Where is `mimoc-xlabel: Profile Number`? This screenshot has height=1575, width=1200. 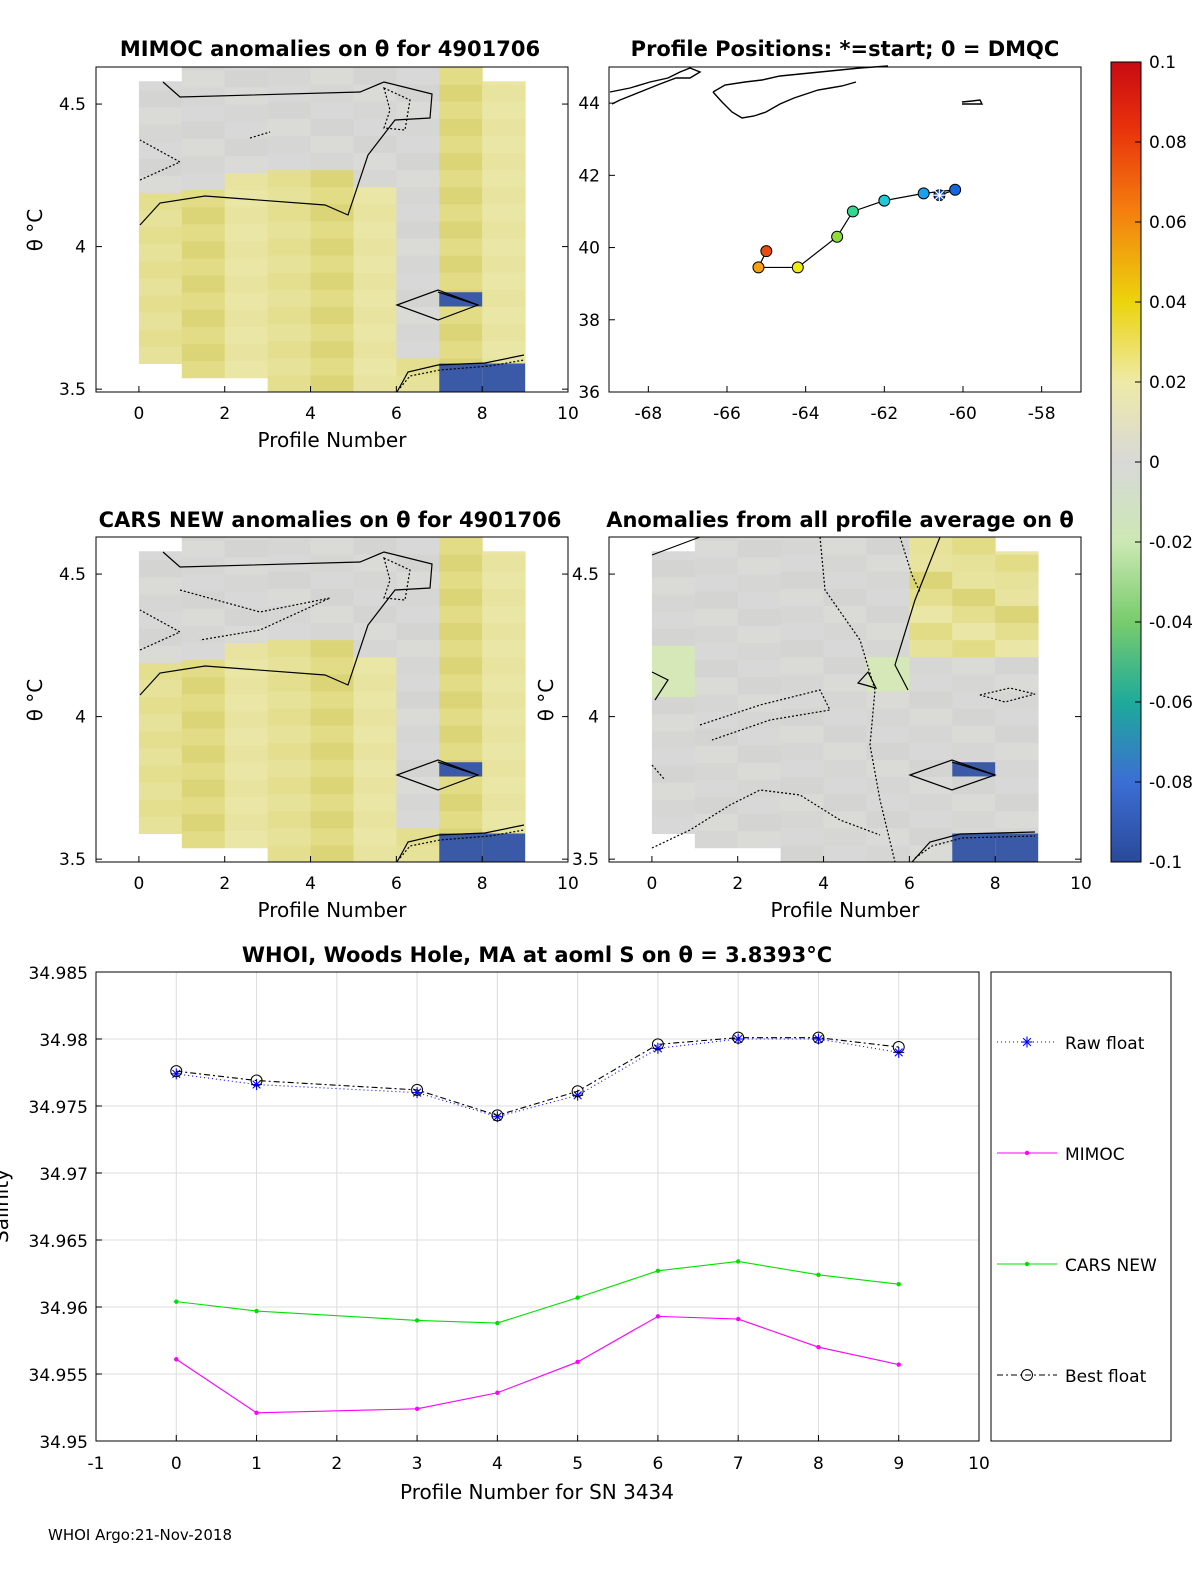
mimoc-xlabel: Profile Number is located at coordinates (333, 440).